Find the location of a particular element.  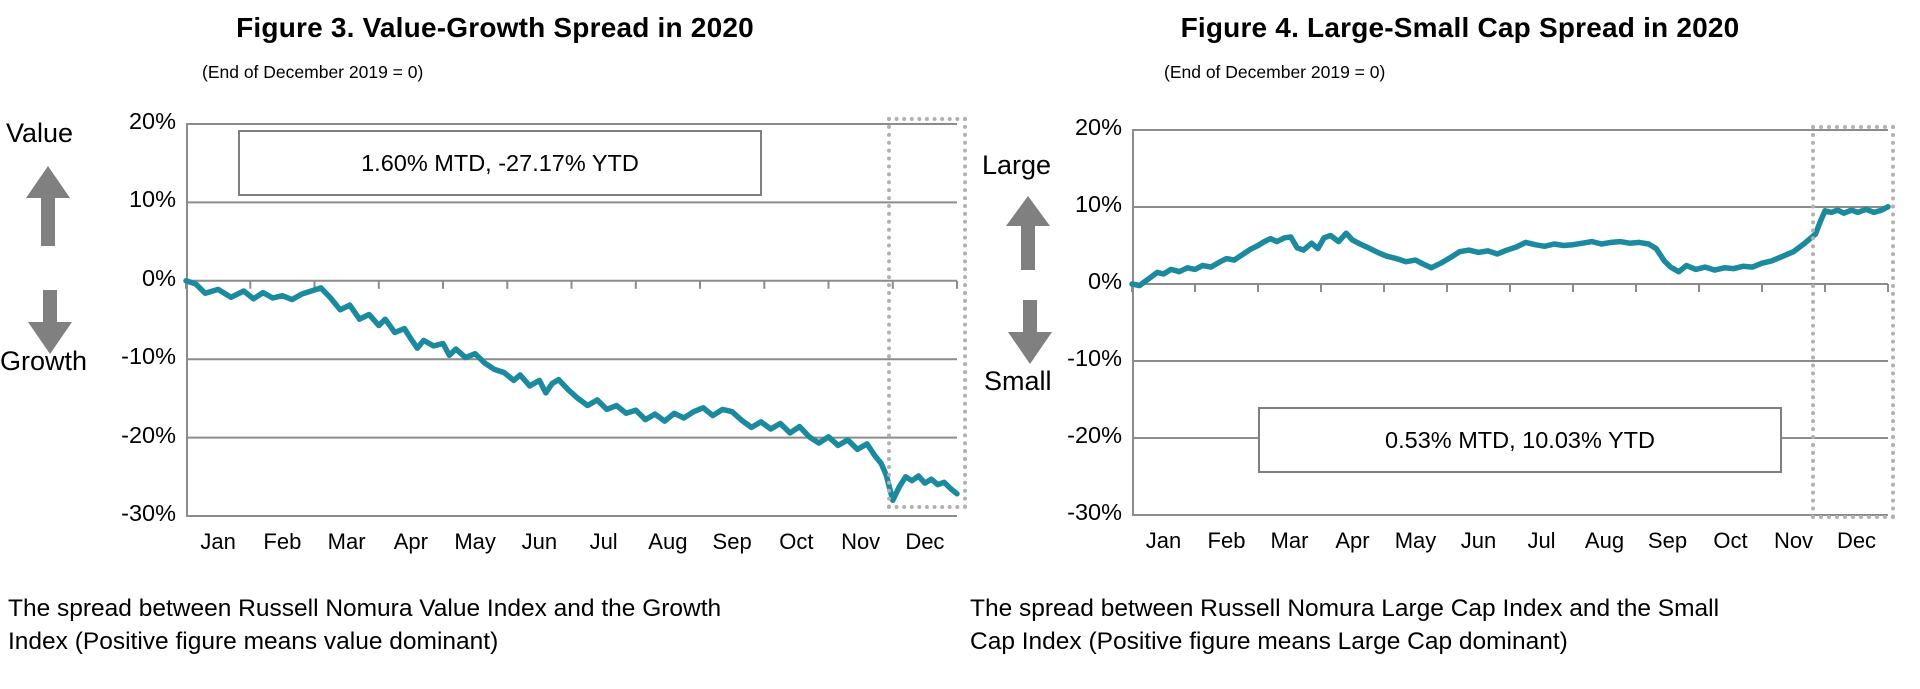

figure4-mtd-ytd-annotation: 0.53% MTD, 10.03% YTD is located at coordinates (1520, 440).